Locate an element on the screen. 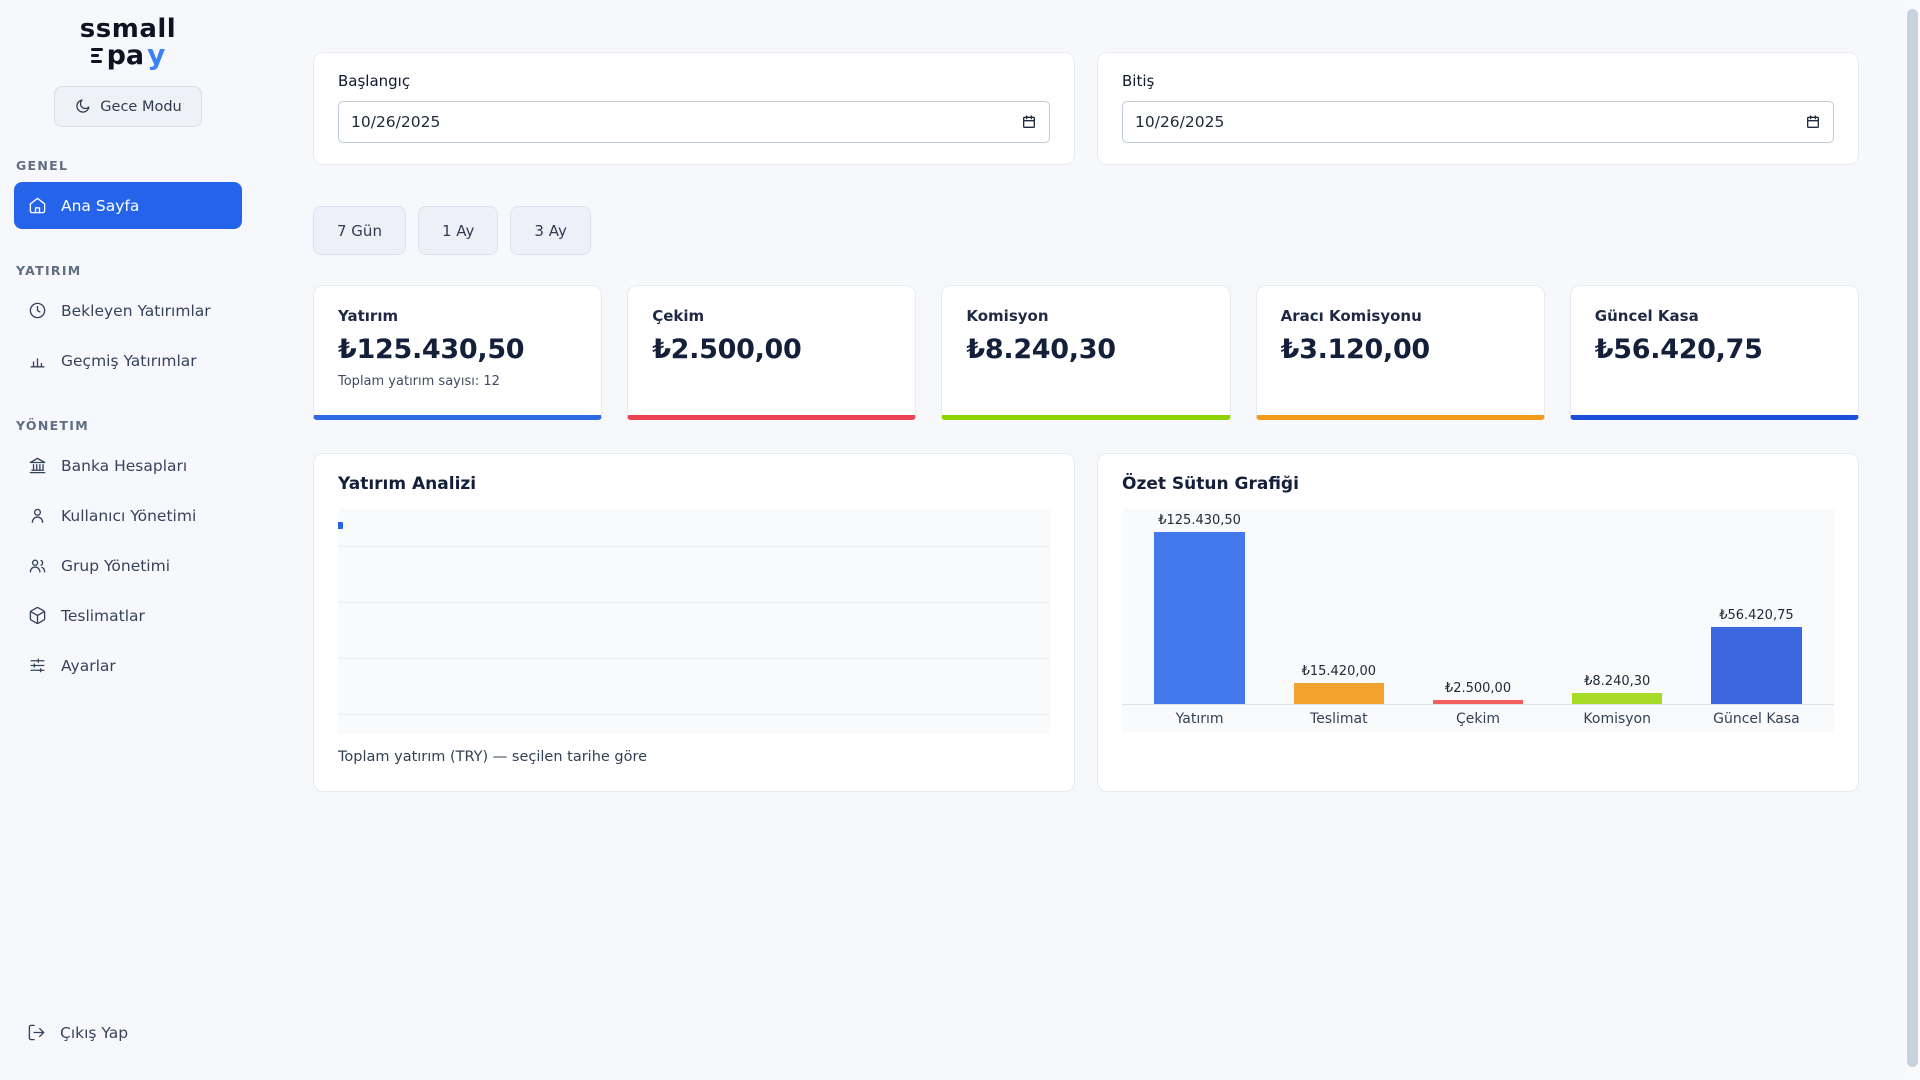 Image resolution: width=1920 pixels, height=1080 pixels. stat-value: ₺8.240,30 is located at coordinates (1041, 349).